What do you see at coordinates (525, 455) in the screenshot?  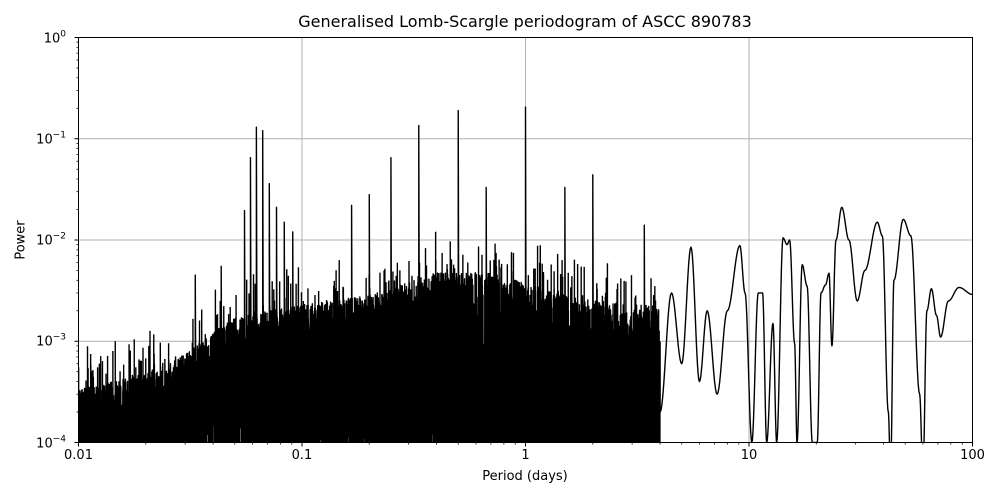 I see `x-tick-label: 1` at bounding box center [525, 455].